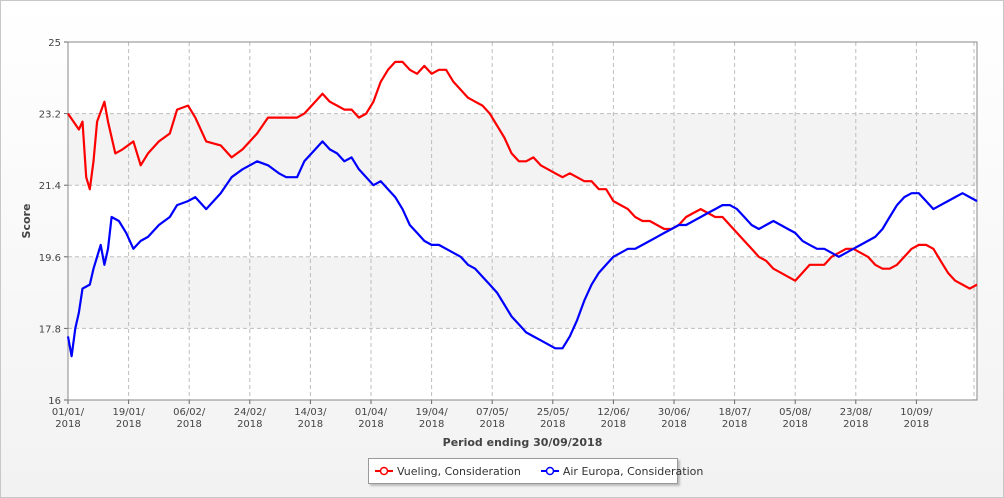 The image size is (1004, 498). I want to click on y-tick-label: 25, so click(54, 43).